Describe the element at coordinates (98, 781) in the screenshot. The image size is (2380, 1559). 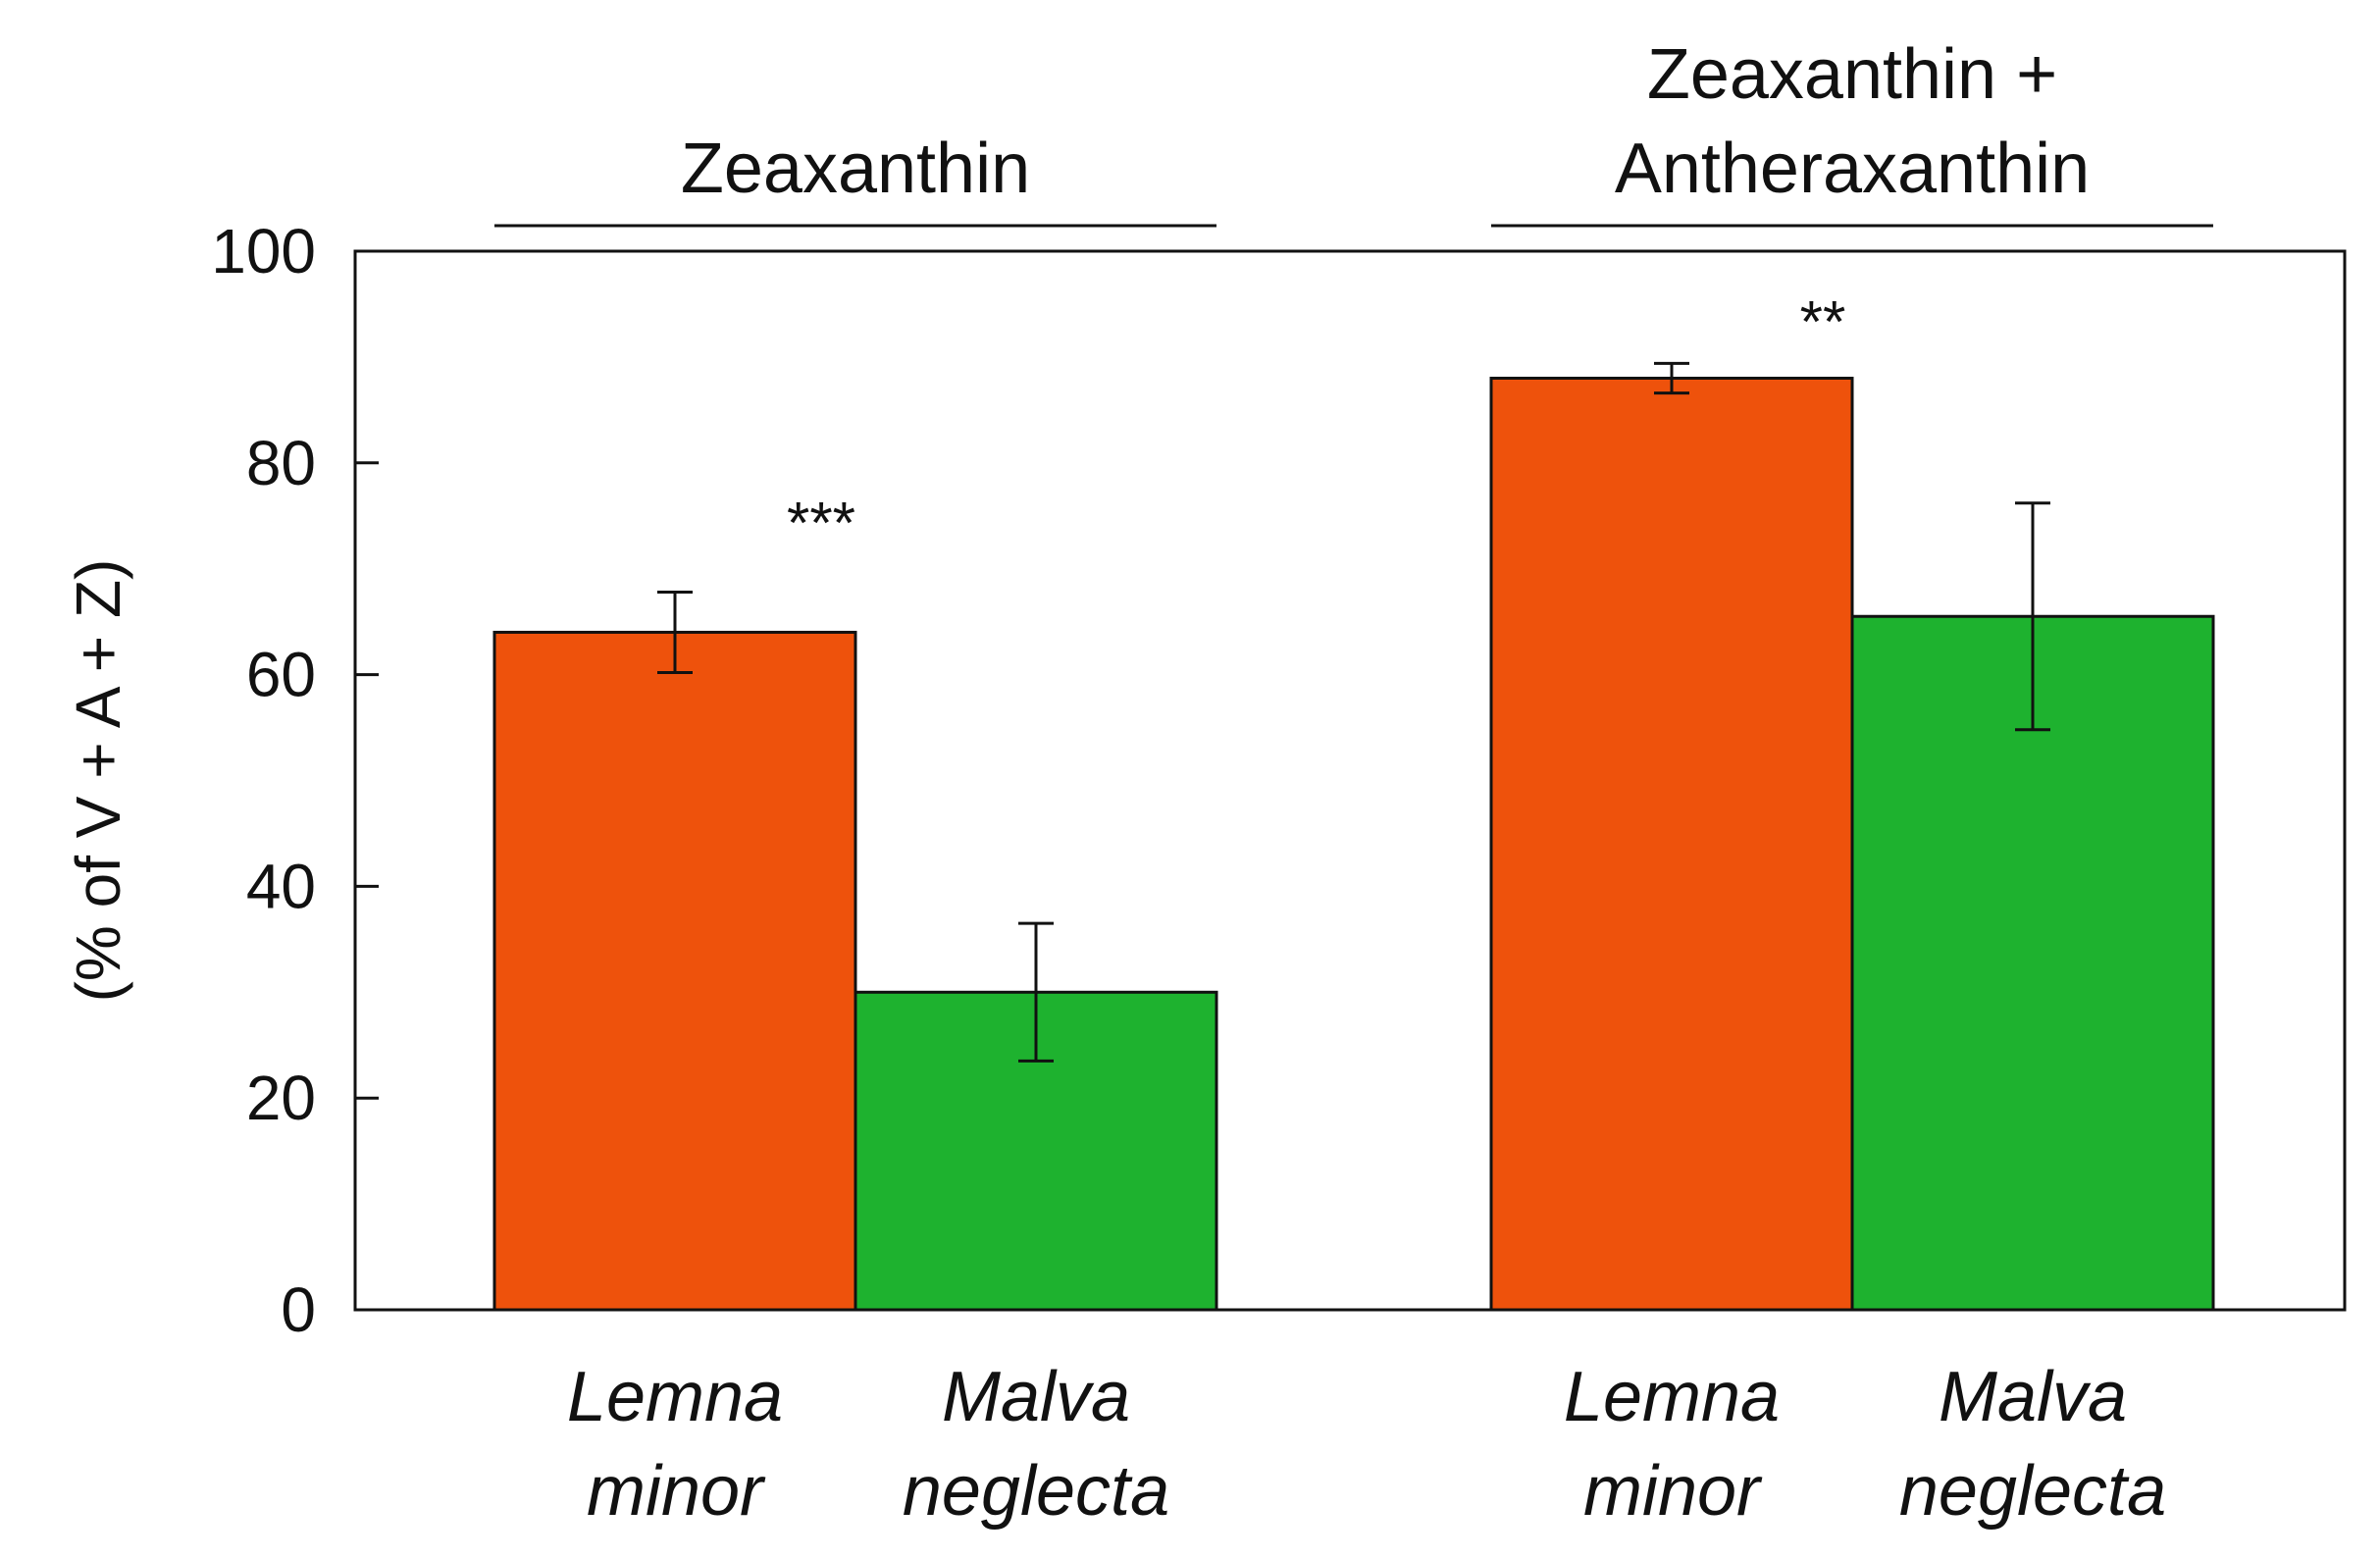
I see `y-axis-label: (% of V + A + Z)` at that location.